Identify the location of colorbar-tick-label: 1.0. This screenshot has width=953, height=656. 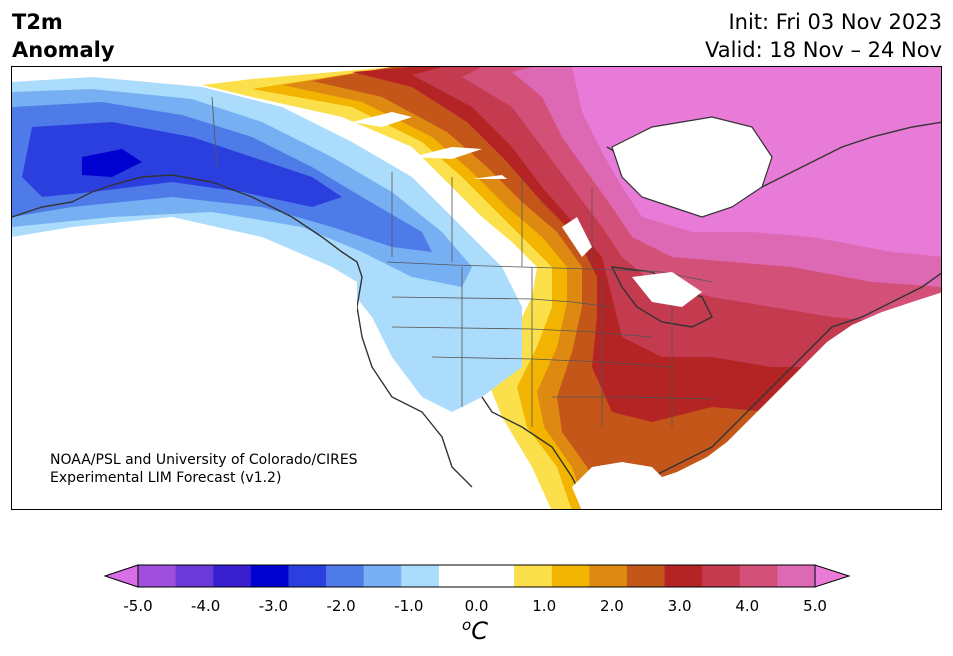
(544, 606).